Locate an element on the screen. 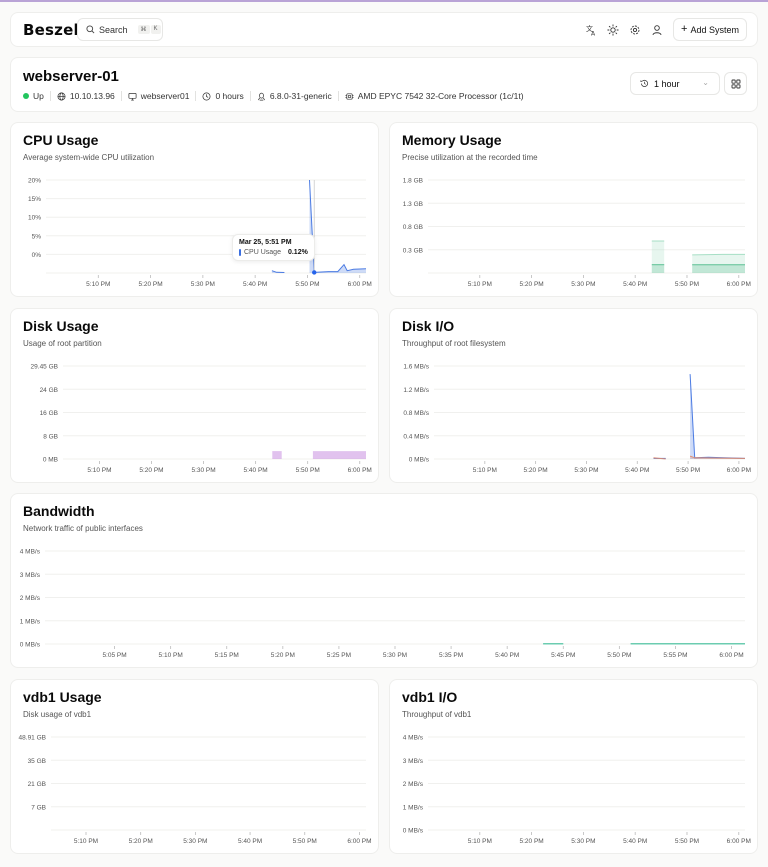 The width and height of the screenshot is (768, 867). clock-icon is located at coordinates (206, 96).